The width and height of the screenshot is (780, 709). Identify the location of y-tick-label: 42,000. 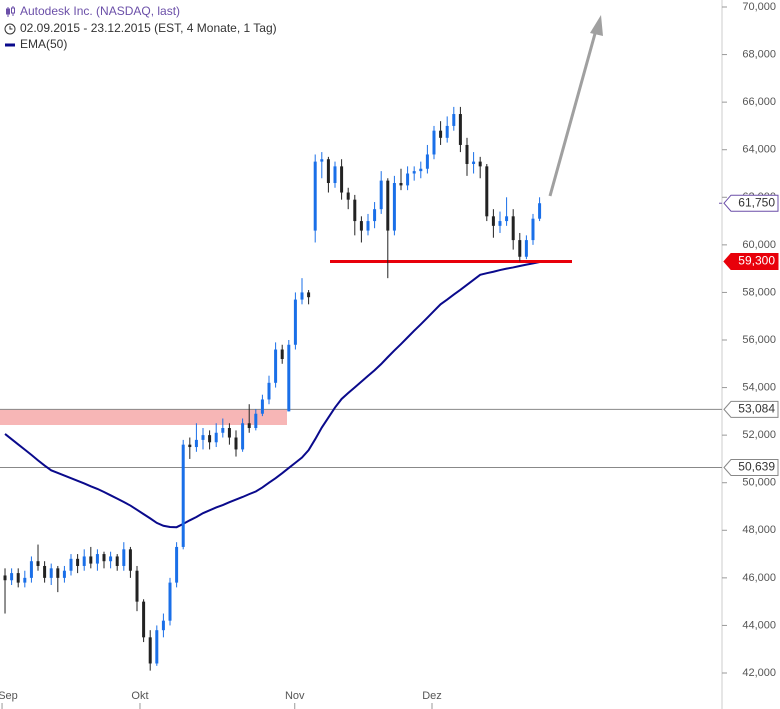
(759, 673).